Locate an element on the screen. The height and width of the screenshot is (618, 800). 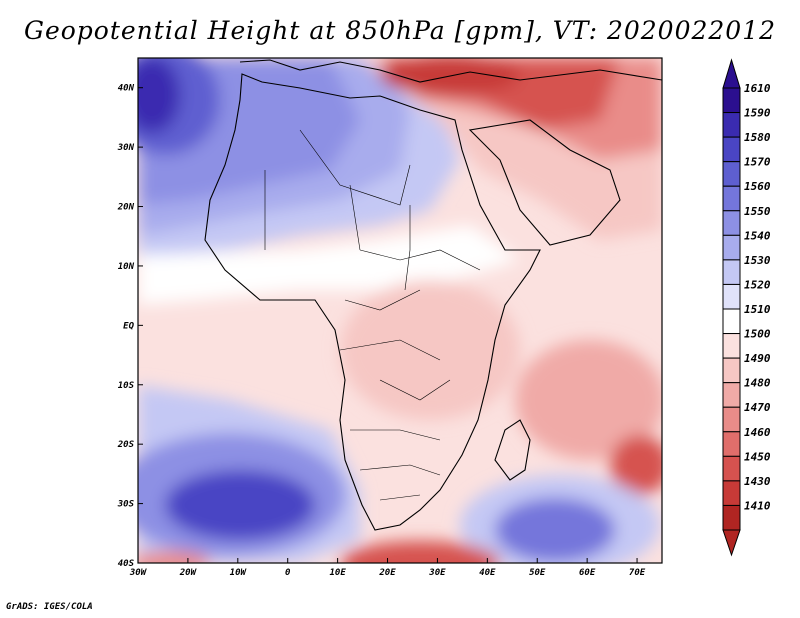
colorbar-label: 1570 is located at coordinates (757, 162).